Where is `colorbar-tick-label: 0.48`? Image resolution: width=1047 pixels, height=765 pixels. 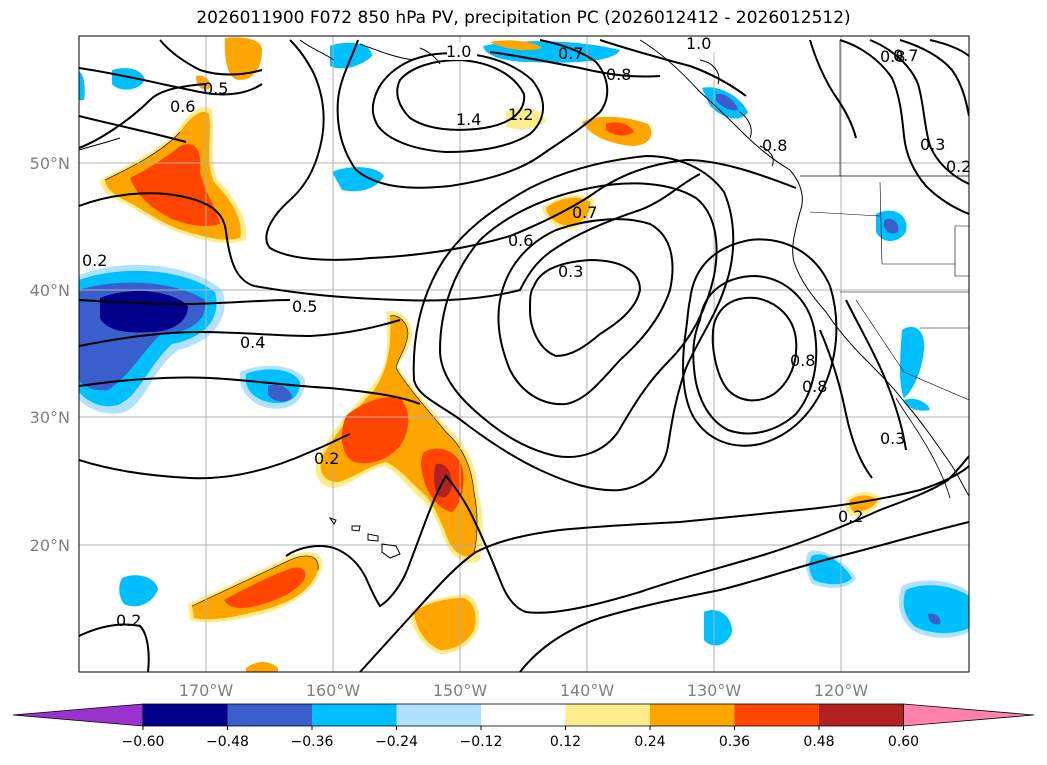
colorbar-tick-label: 0.48 is located at coordinates (818, 742).